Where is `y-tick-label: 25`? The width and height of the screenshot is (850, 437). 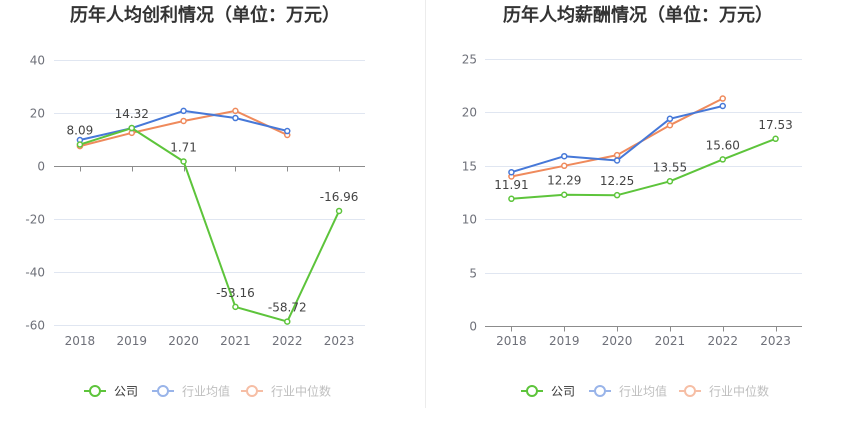
y-tick-label: 25 is located at coordinates (469, 60).